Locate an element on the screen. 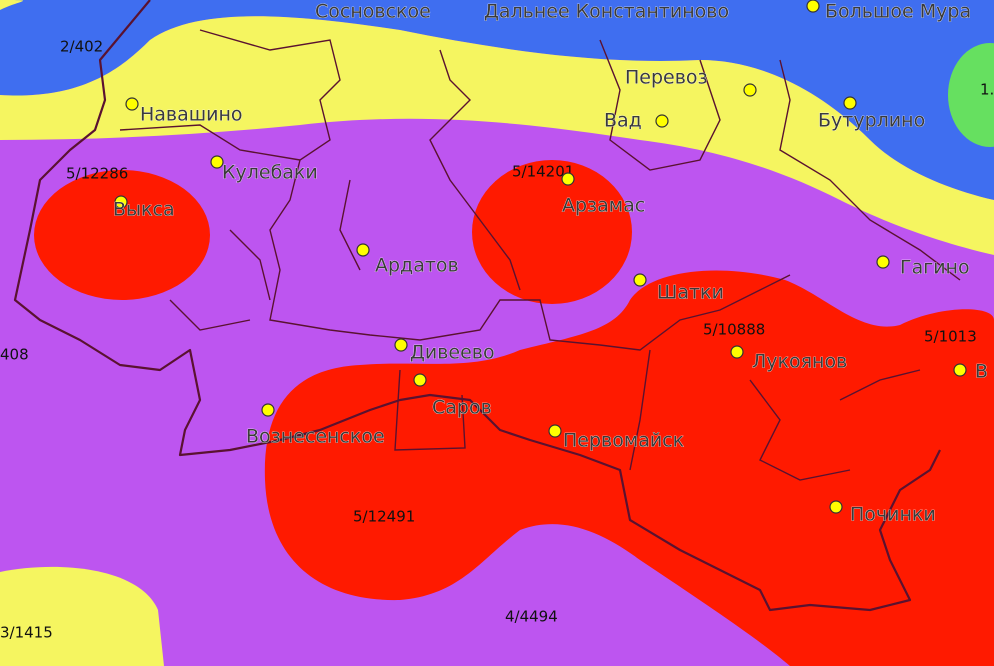  yellow-zone is located at coordinates (82, 616).